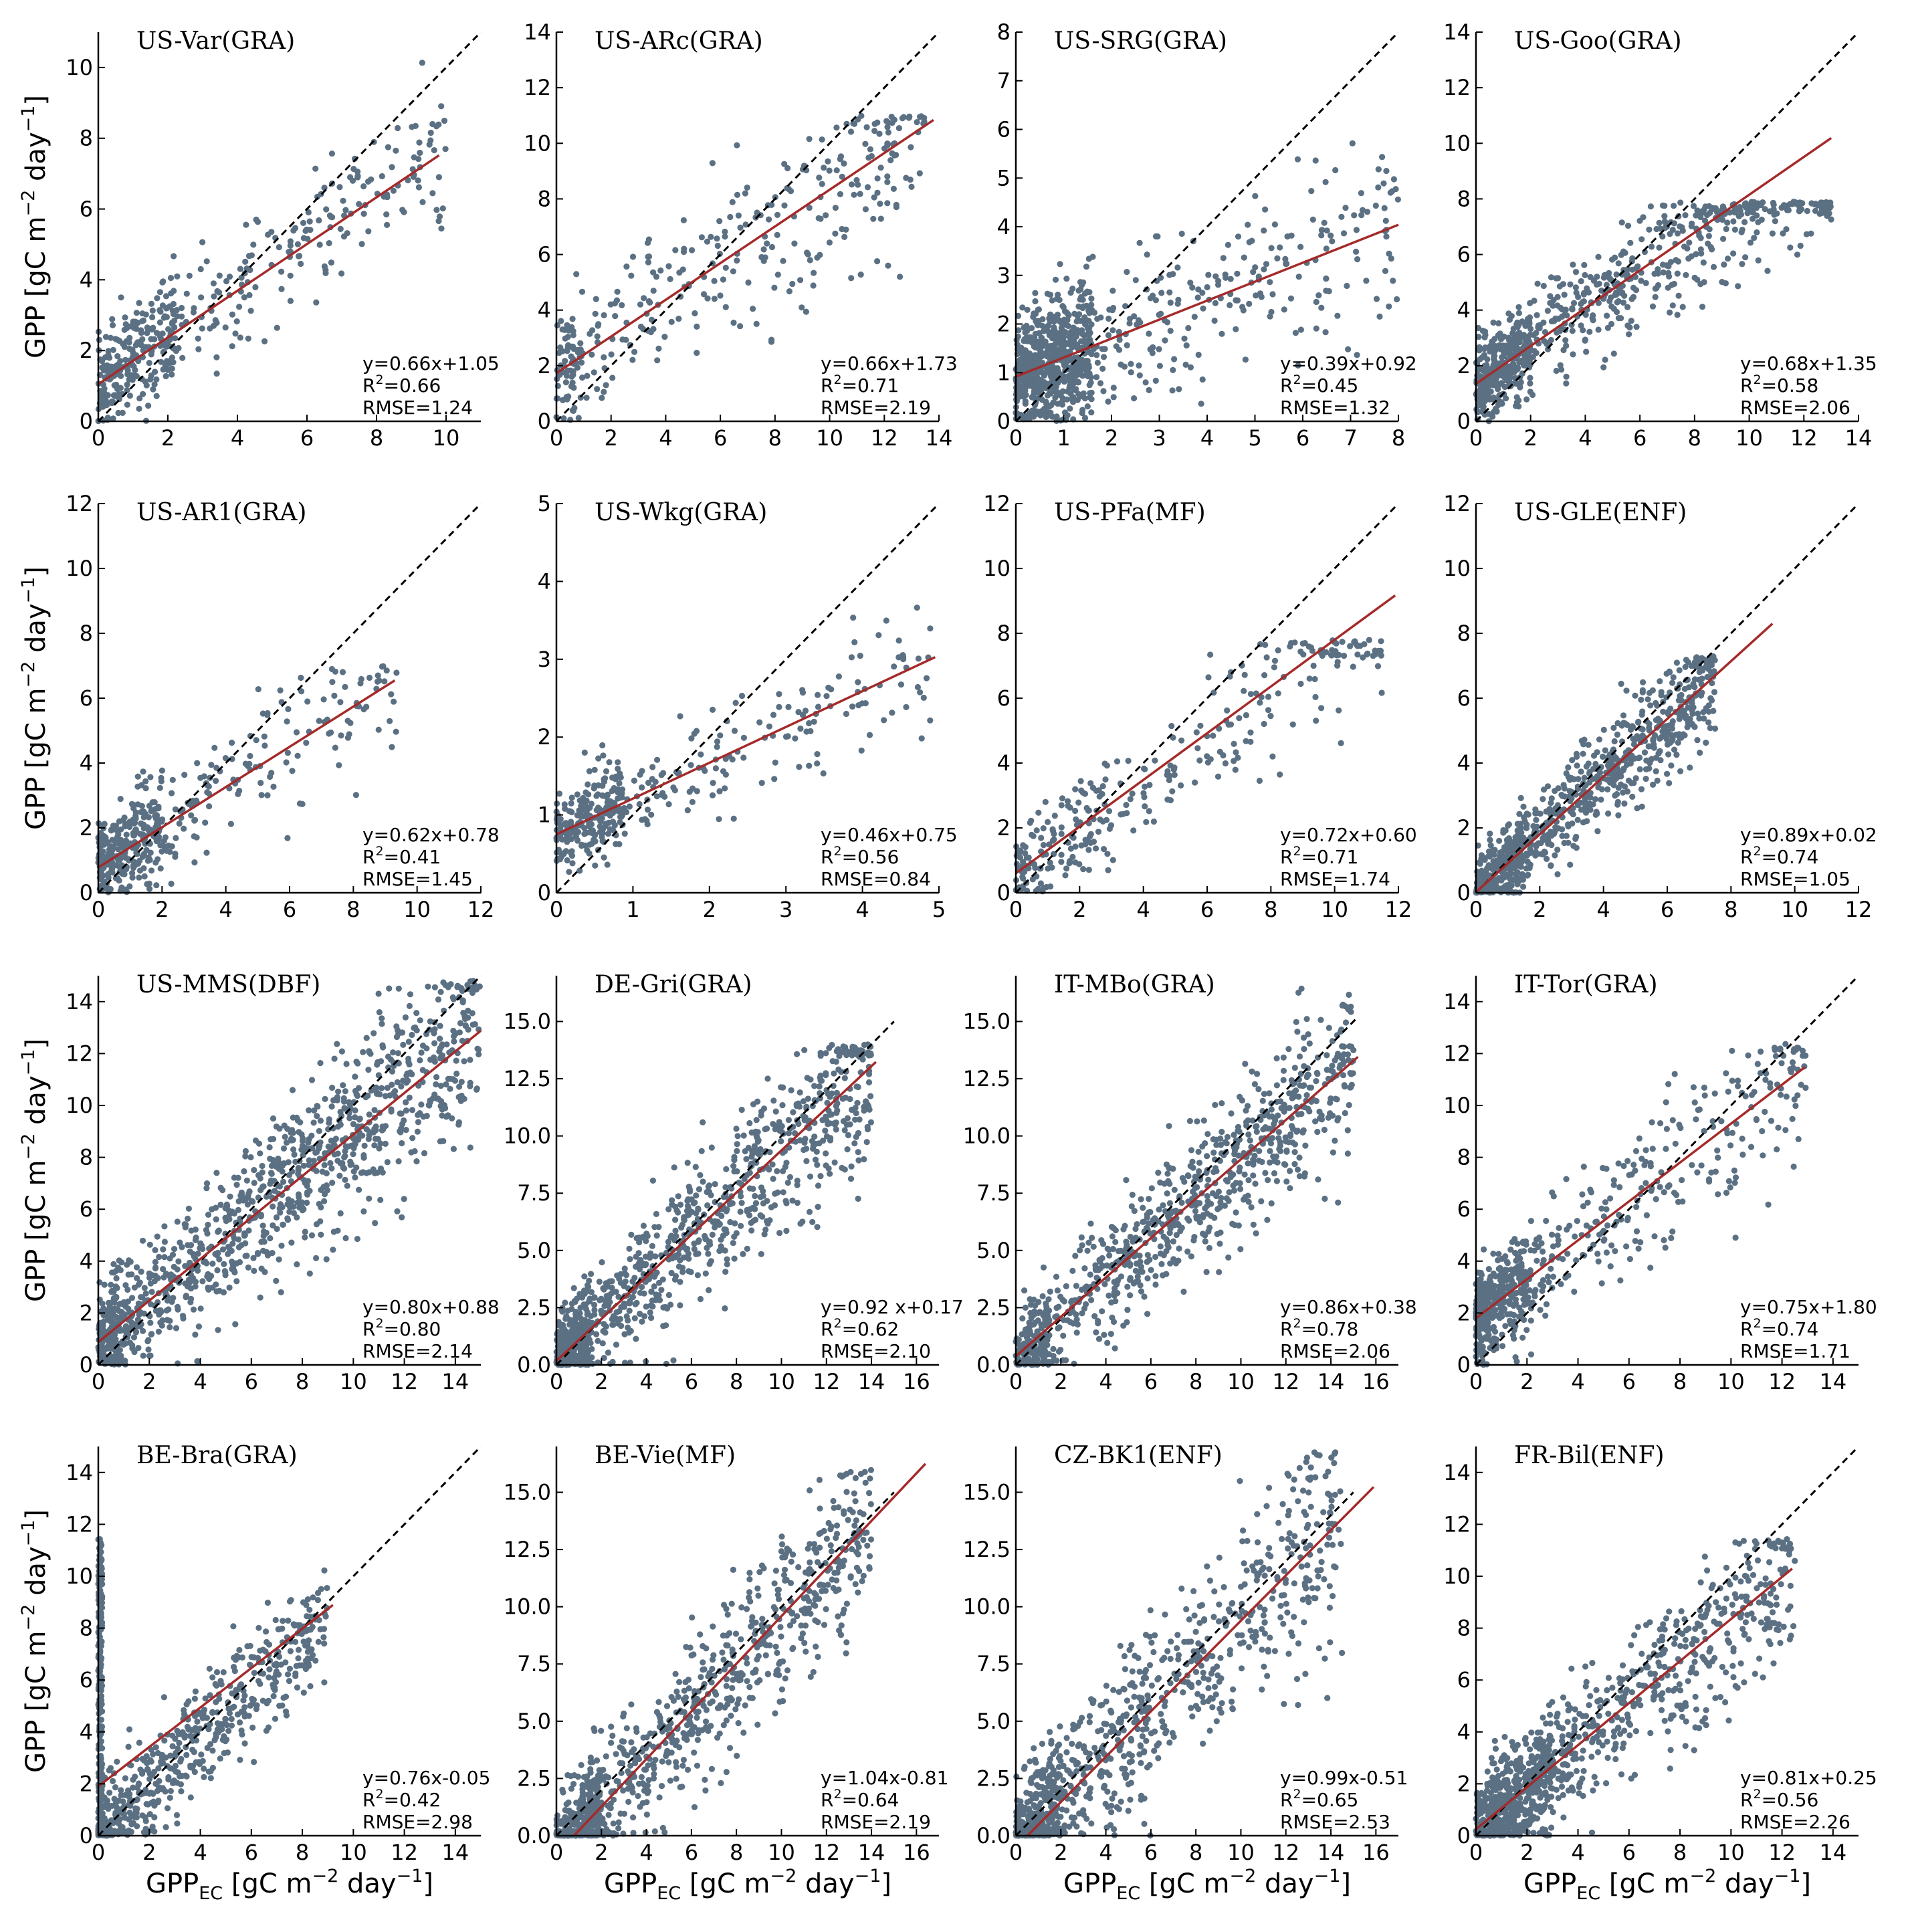 Image resolution: width=1906 pixels, height=1932 pixels. I want to click on x-tick-label: 8, so click(1694, 438).